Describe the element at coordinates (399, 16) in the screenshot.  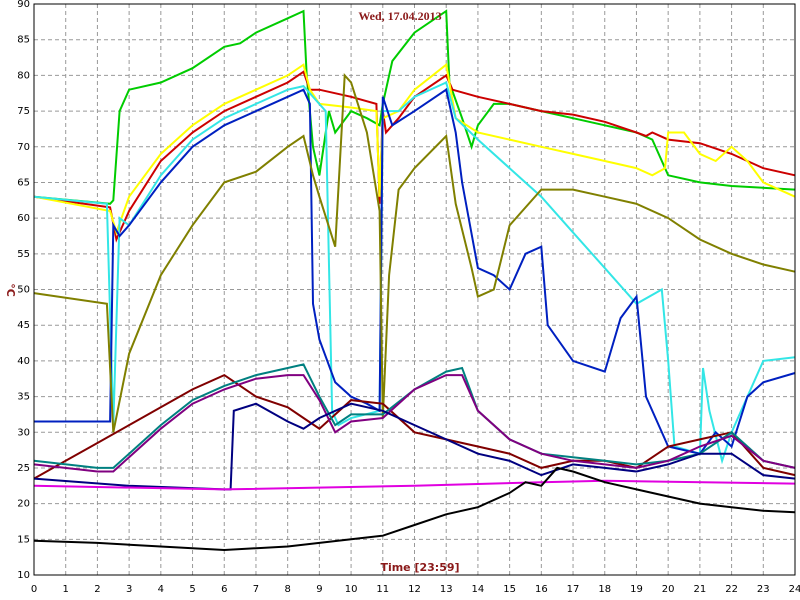
I see `chart-title: Wed, 17.04.2013` at that location.